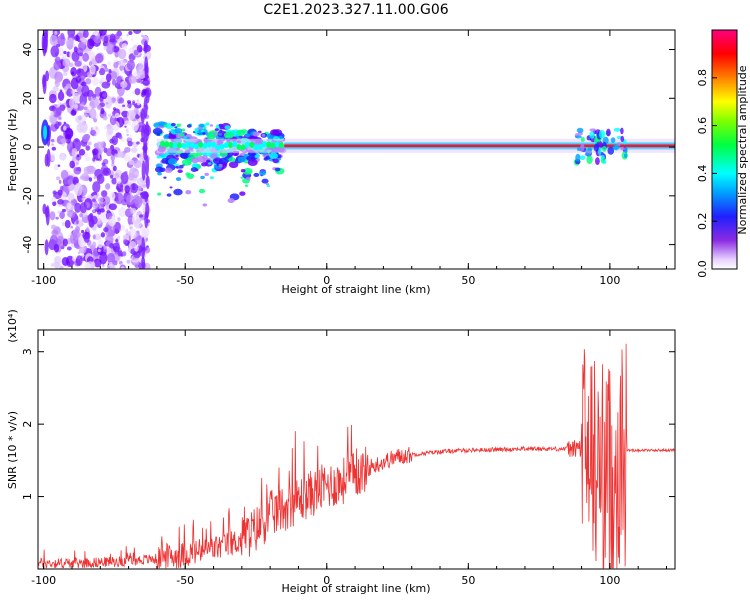  Describe the element at coordinates (27, 50) in the screenshot. I see `top-y-tick-label: 40` at that location.